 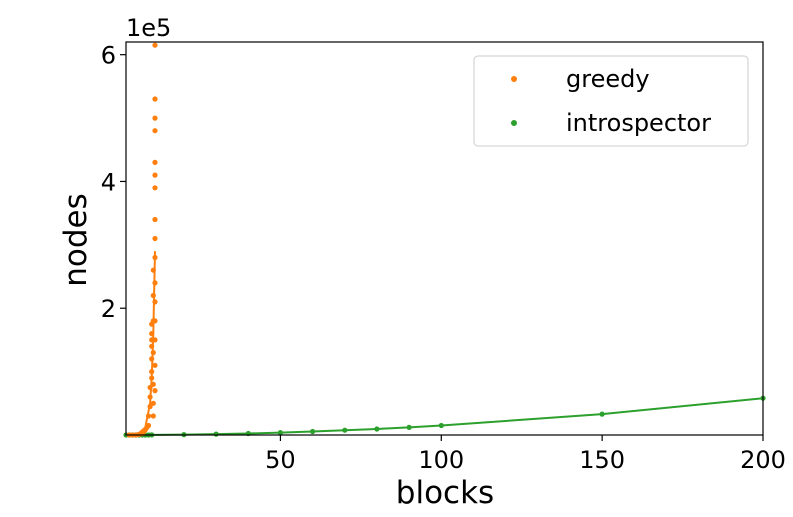 What do you see at coordinates (763, 460) in the screenshot?
I see `x-tick-label-200: 200` at bounding box center [763, 460].